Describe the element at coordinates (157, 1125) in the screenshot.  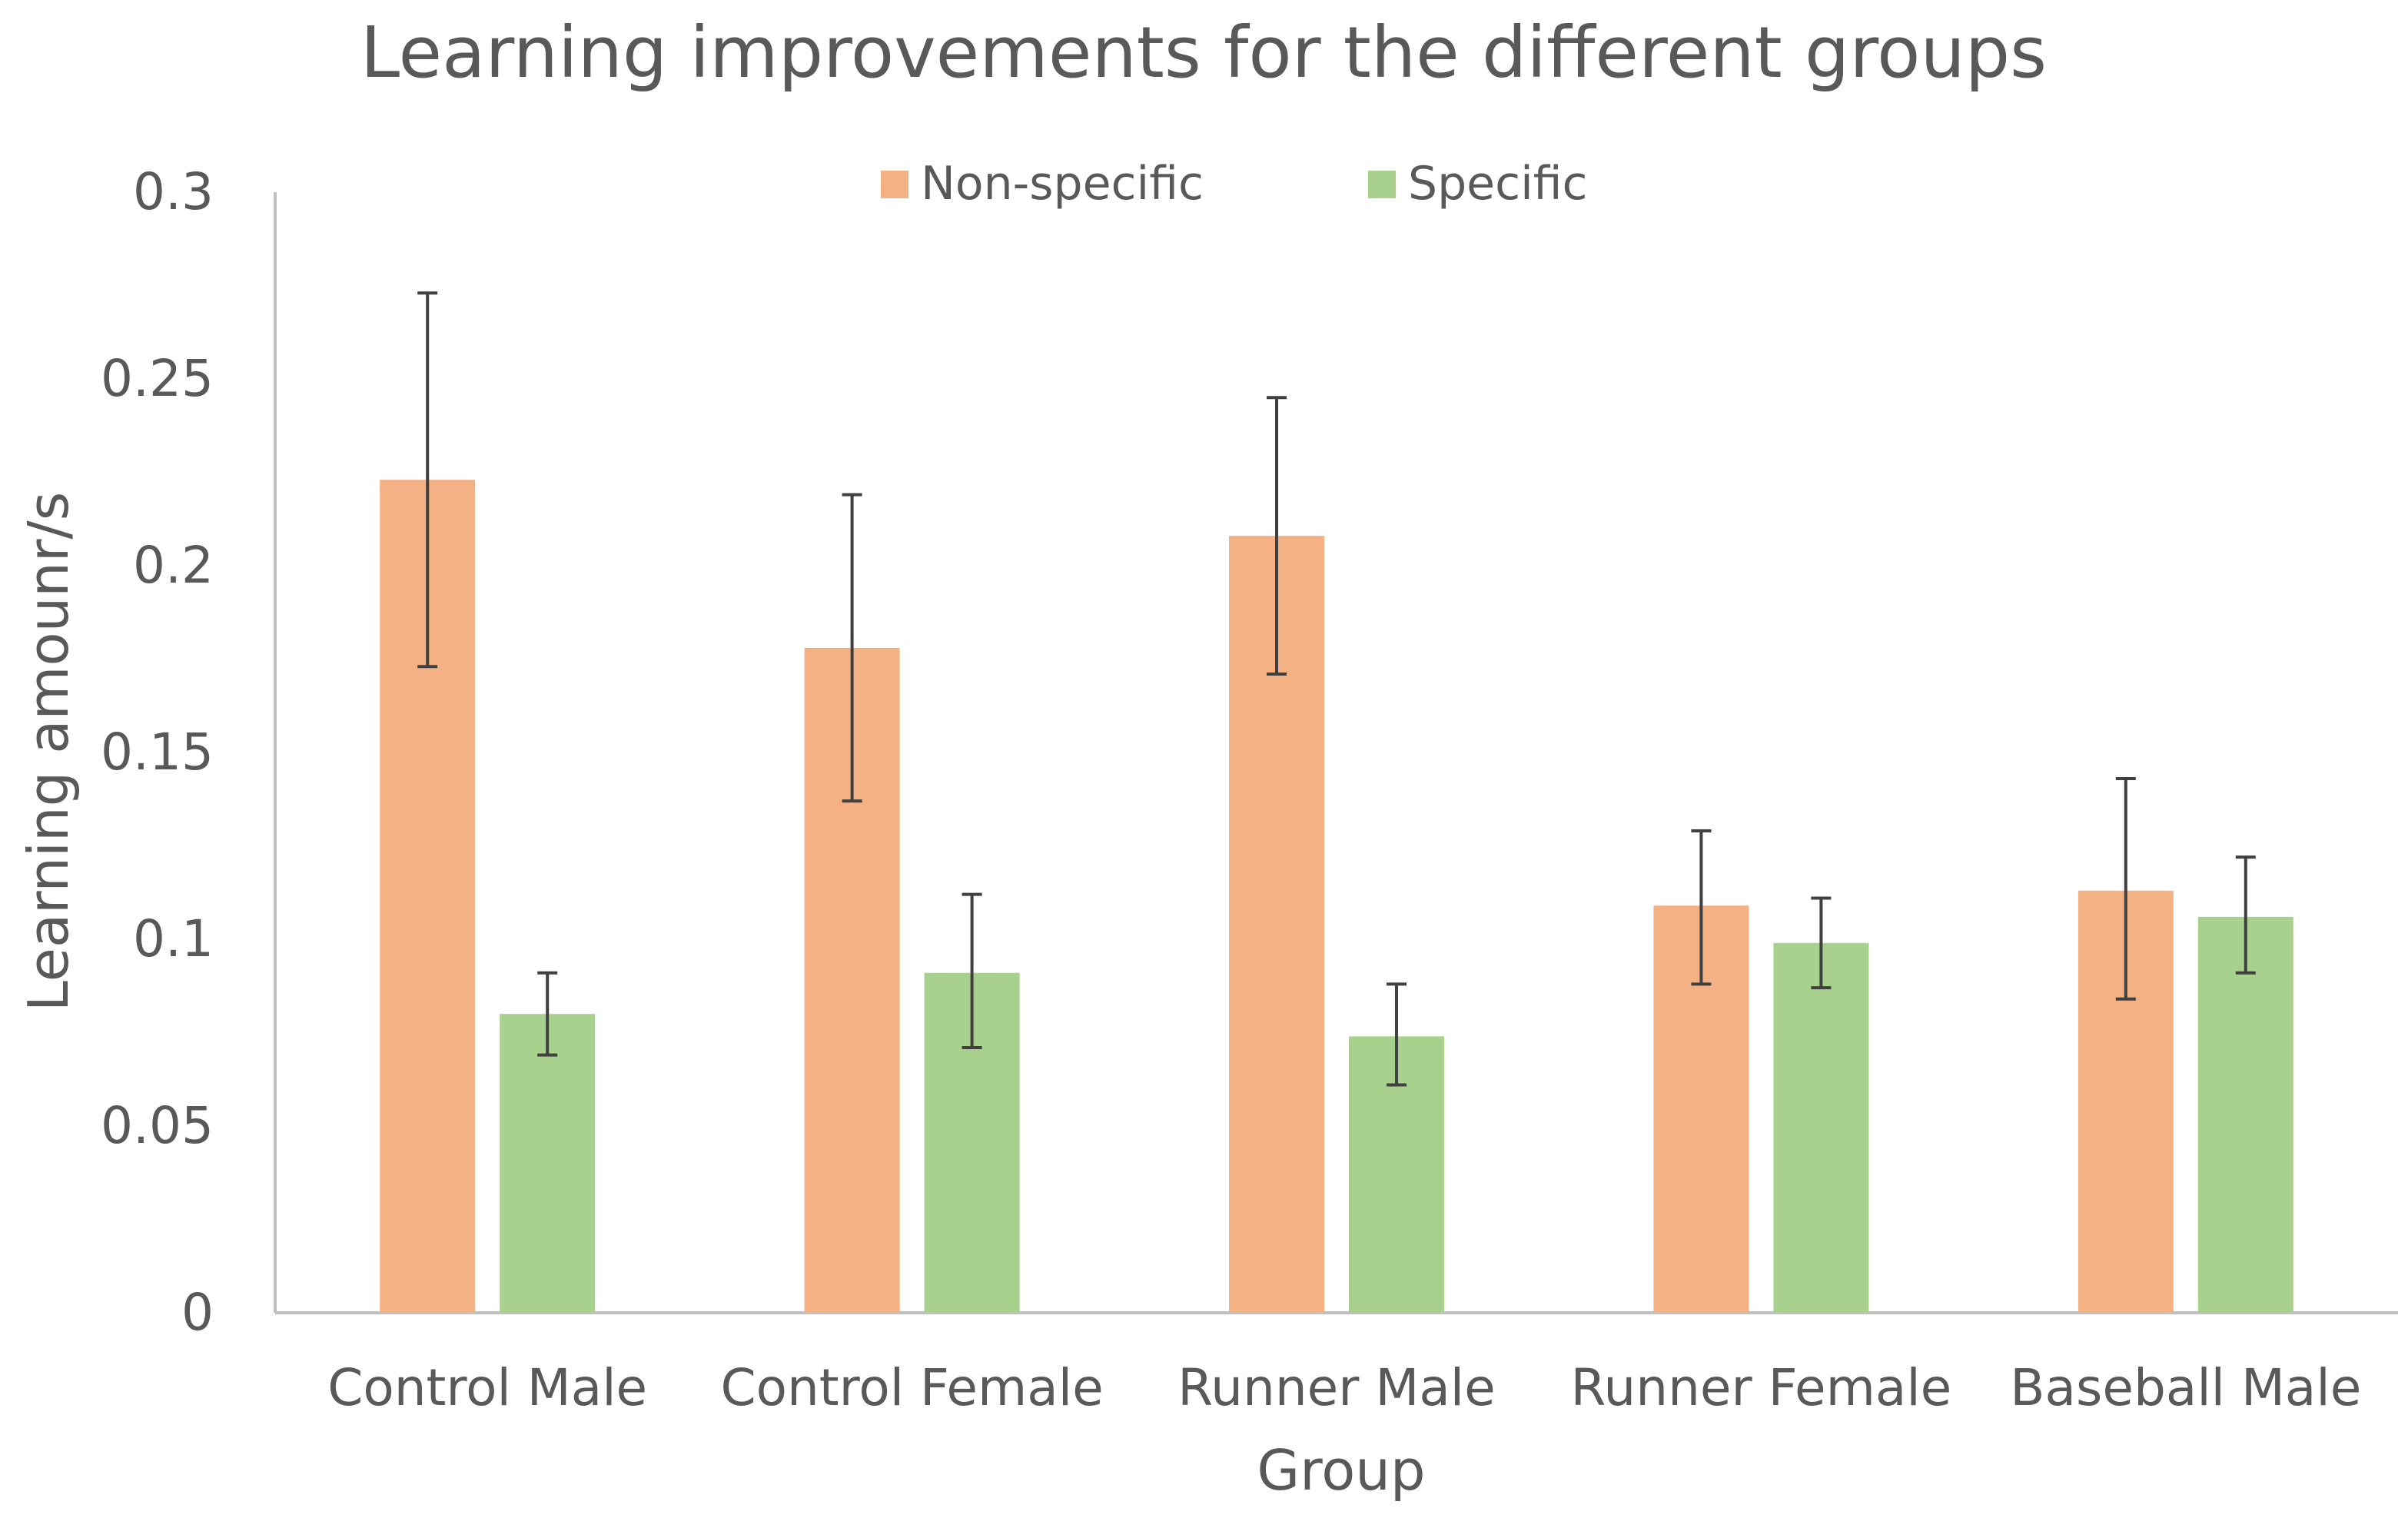
I see `y-tick-label: 0.05` at that location.